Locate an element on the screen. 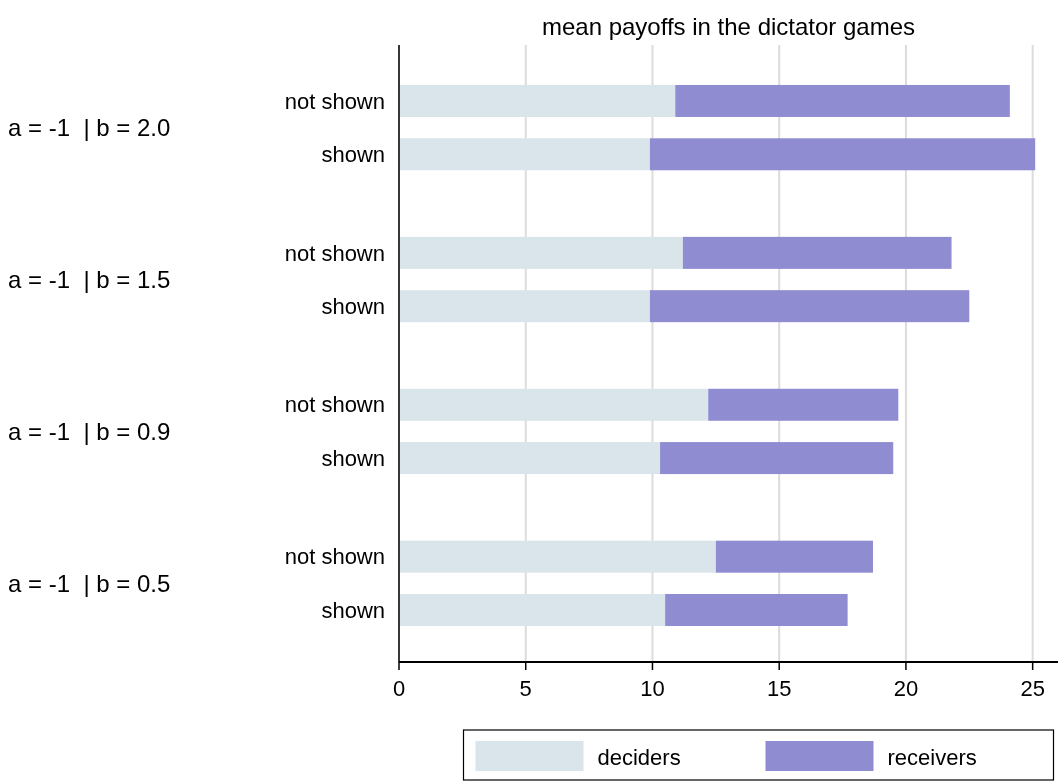  x-tick-label: 25 is located at coordinates (1032, 688).